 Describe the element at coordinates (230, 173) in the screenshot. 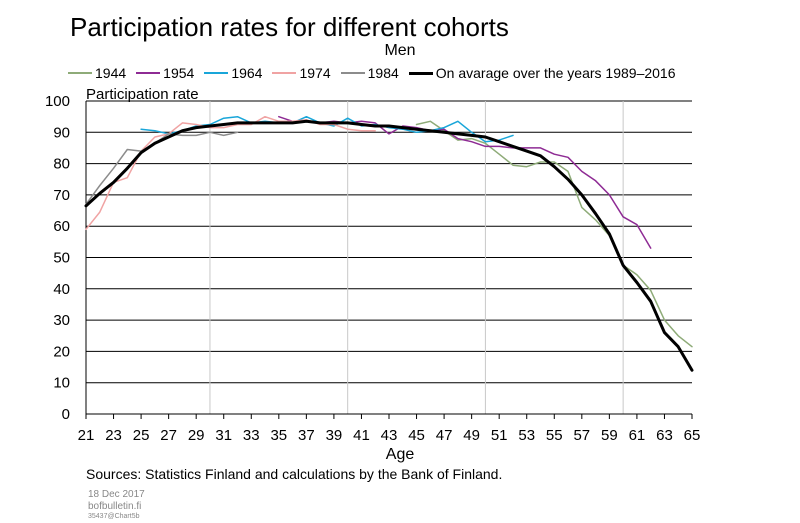

I see `series-line-1974` at that location.